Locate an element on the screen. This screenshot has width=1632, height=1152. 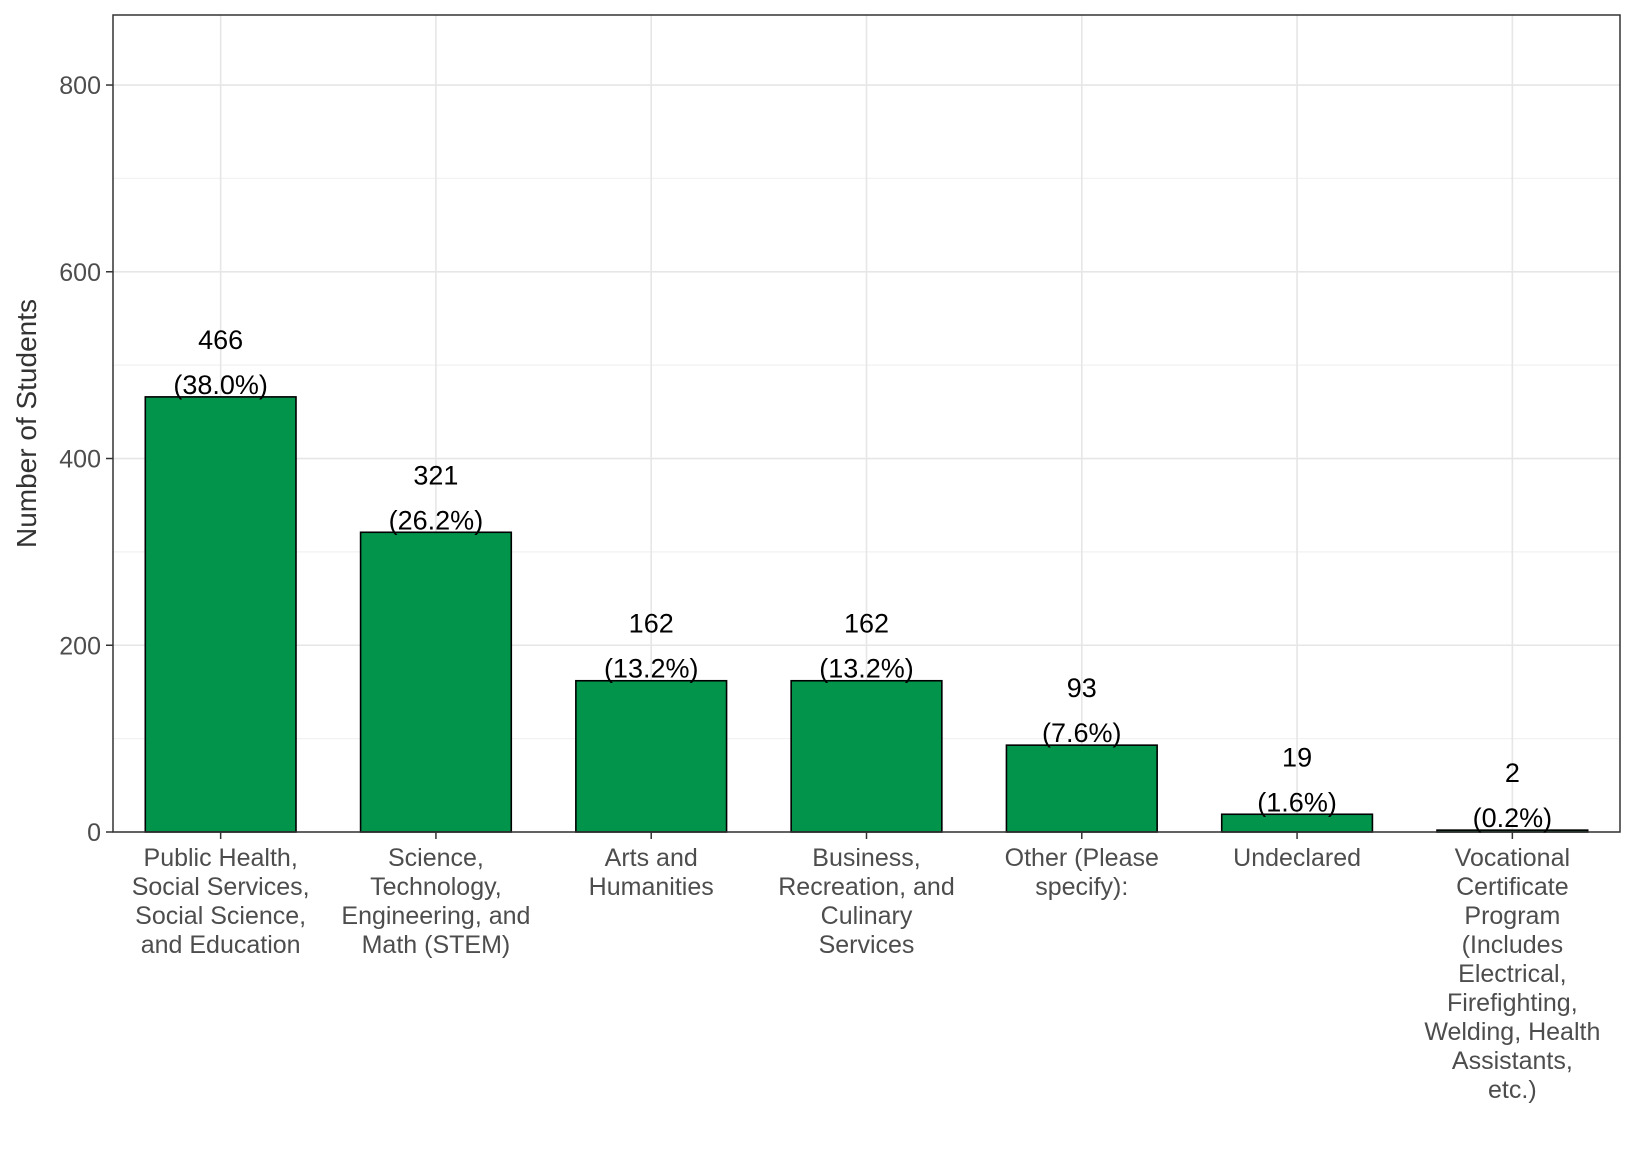
percent-label: (0.2%) is located at coordinates (1513, 818).